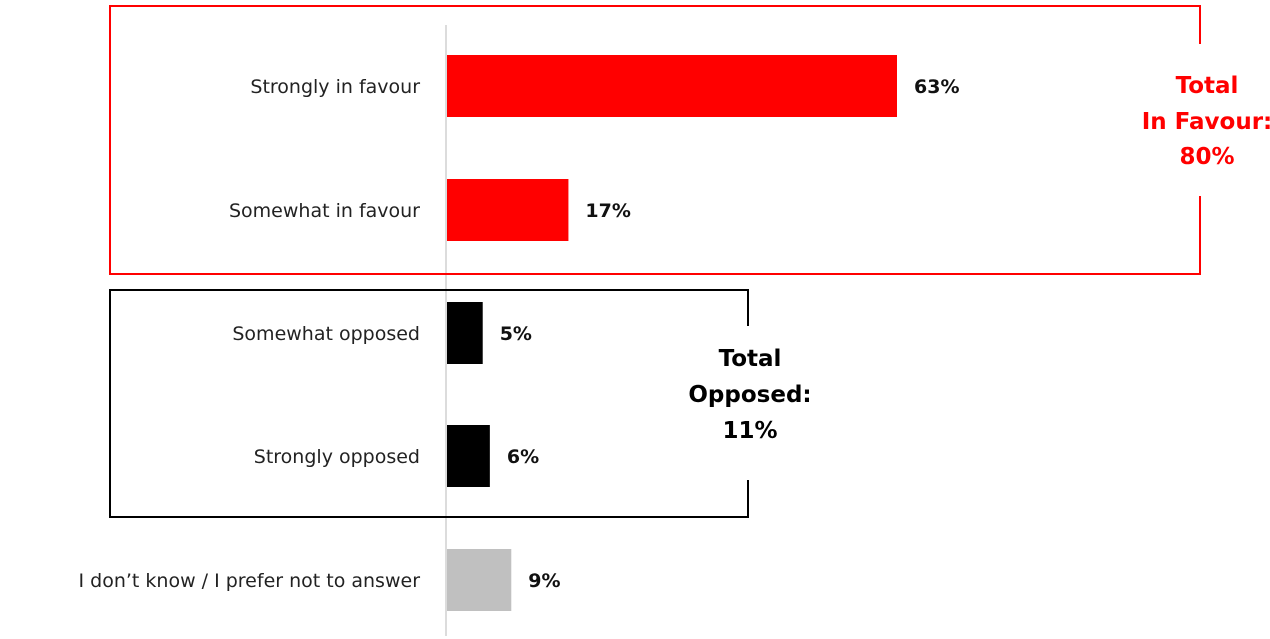 The width and height of the screenshot is (1270, 639). Describe the element at coordinates (1206, 157) in the screenshot. I see `group-total-label: 80%` at that location.